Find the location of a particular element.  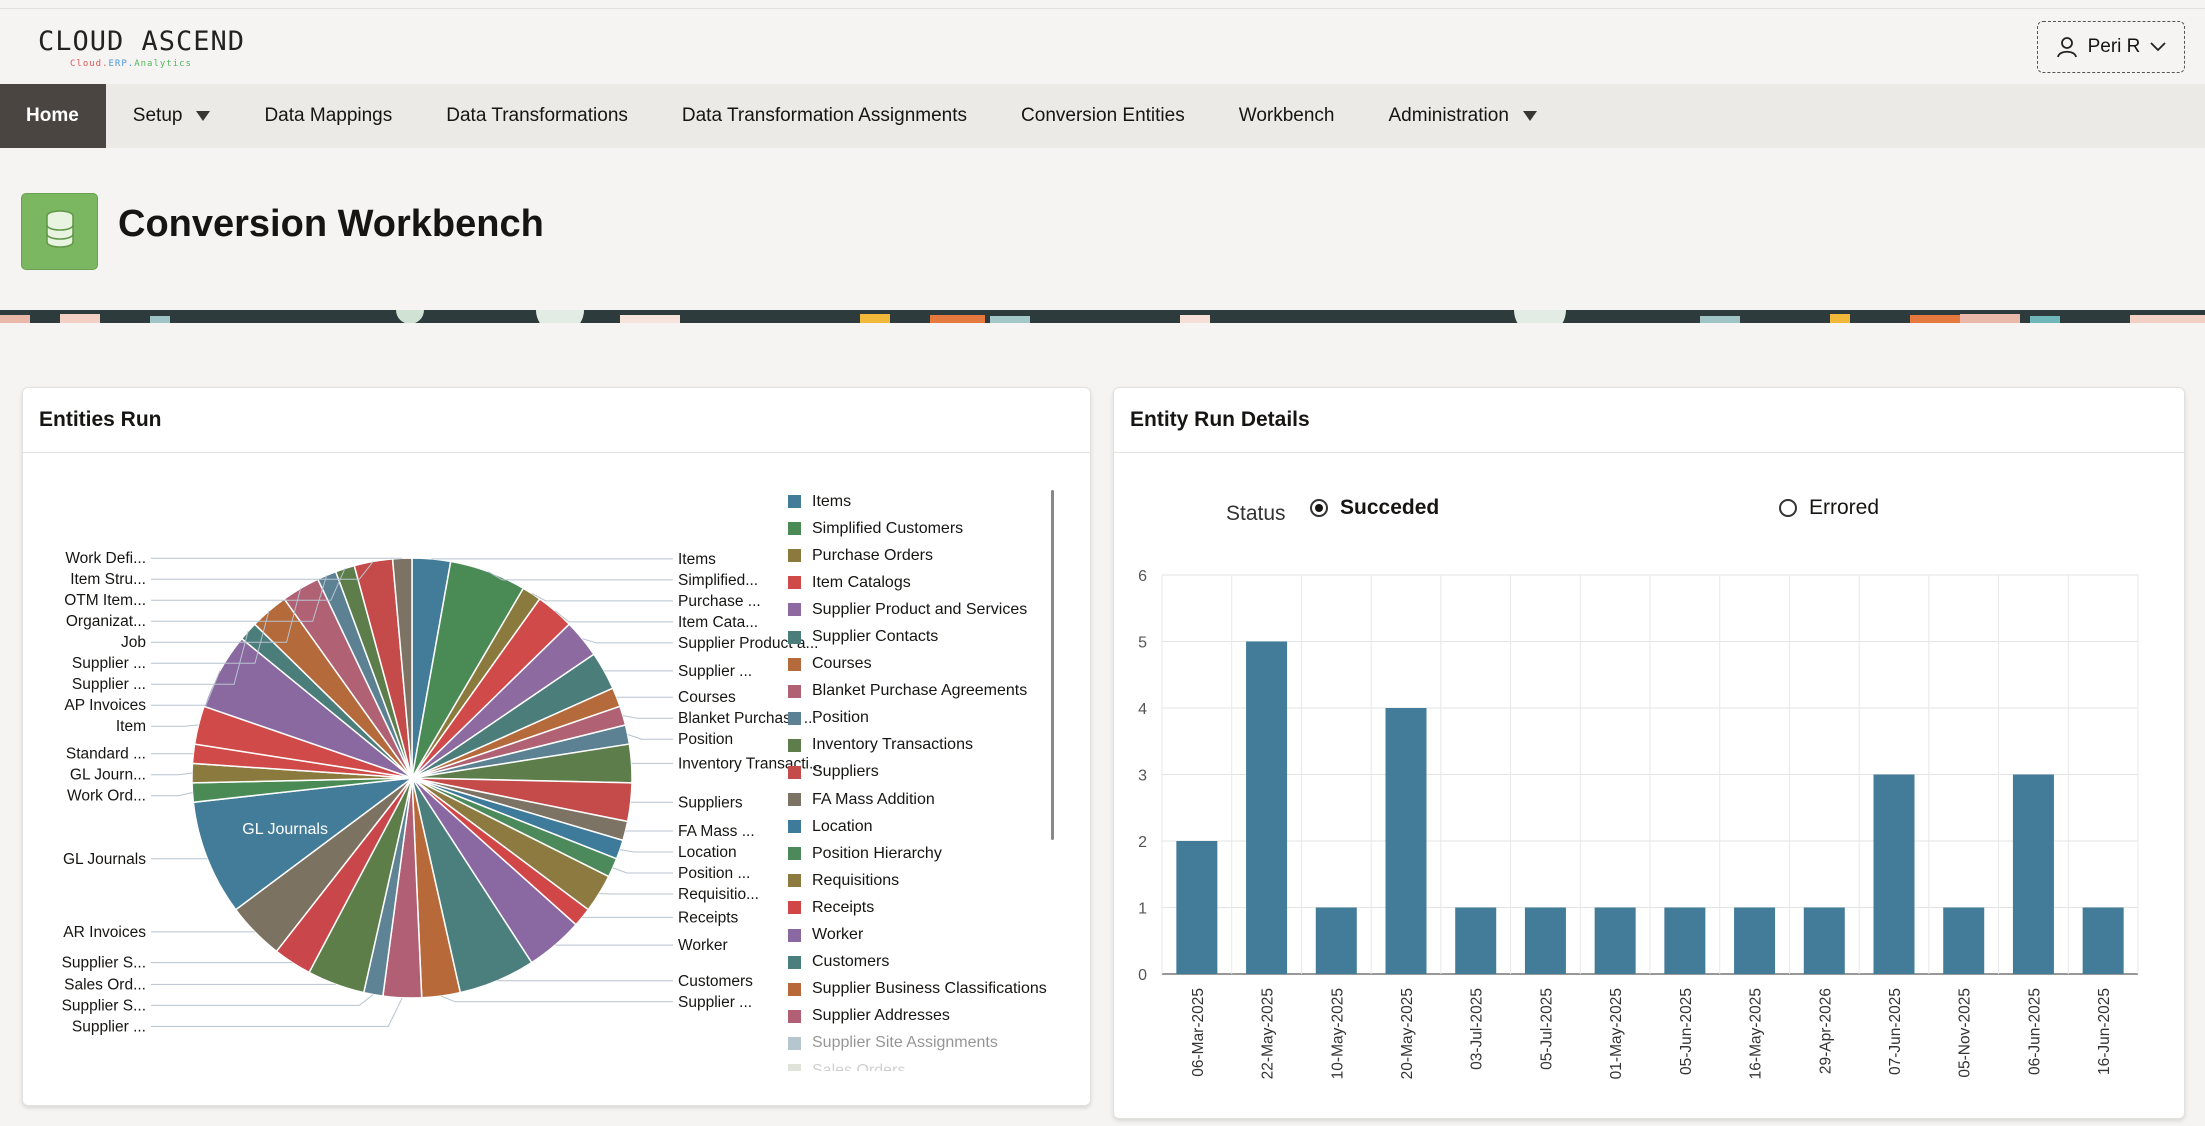

legend-item: Receipts is located at coordinates (933, 907).